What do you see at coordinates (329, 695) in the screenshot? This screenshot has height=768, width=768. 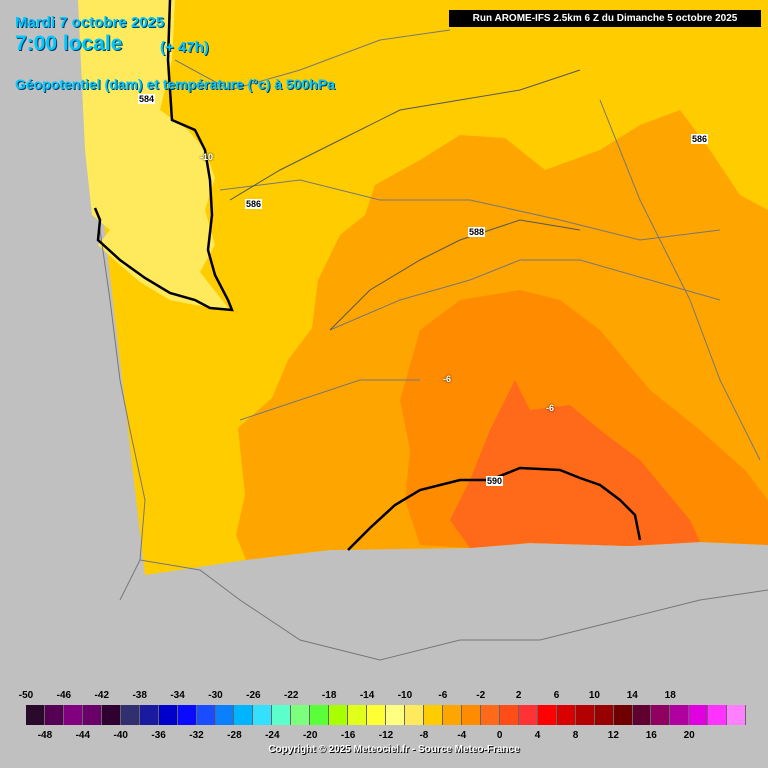 I see `legend-top-label: -18` at bounding box center [329, 695].